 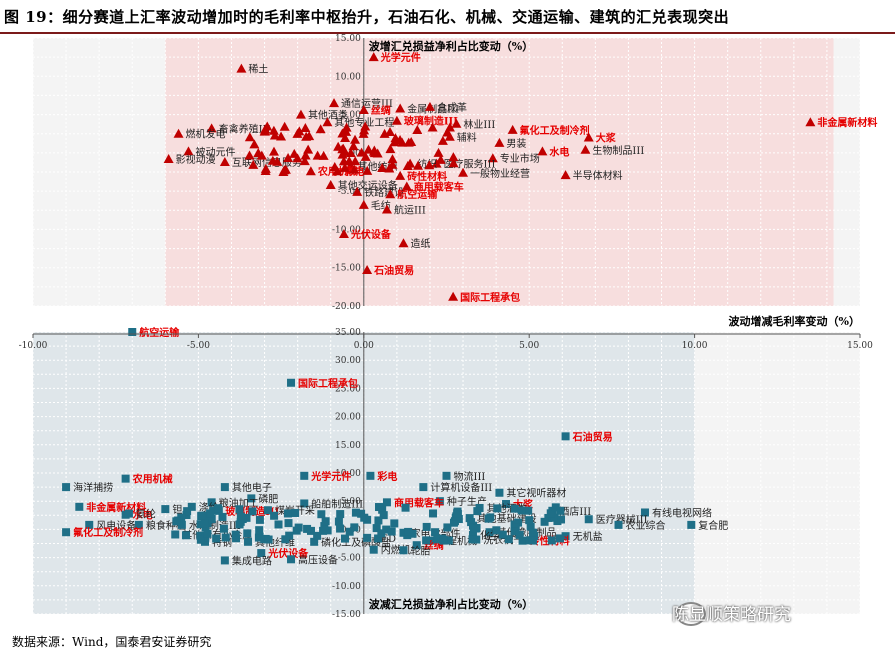 What do you see at coordinates (252, 487) in the screenshot?
I see `data-label: 其他电子` at bounding box center [252, 487].